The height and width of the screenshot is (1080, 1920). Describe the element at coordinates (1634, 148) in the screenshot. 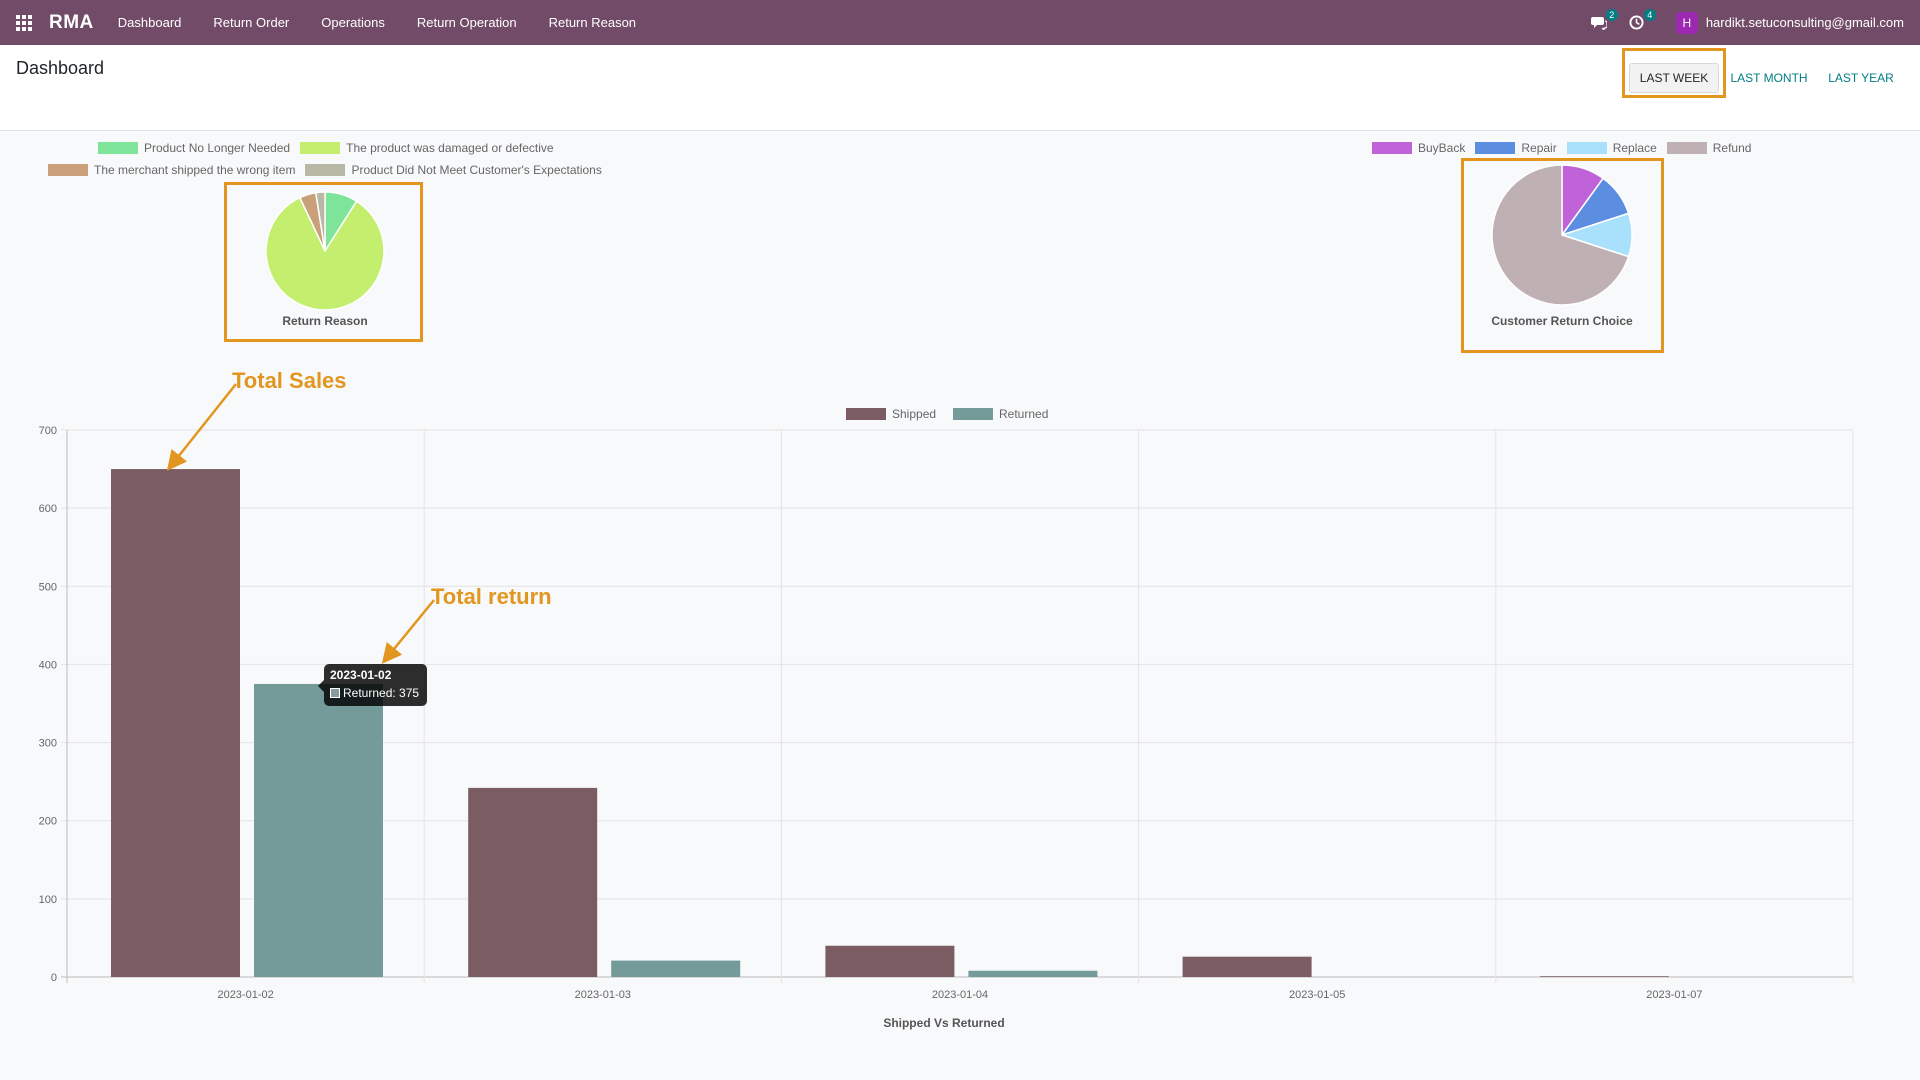

I see `legend-label: Replace` at that location.